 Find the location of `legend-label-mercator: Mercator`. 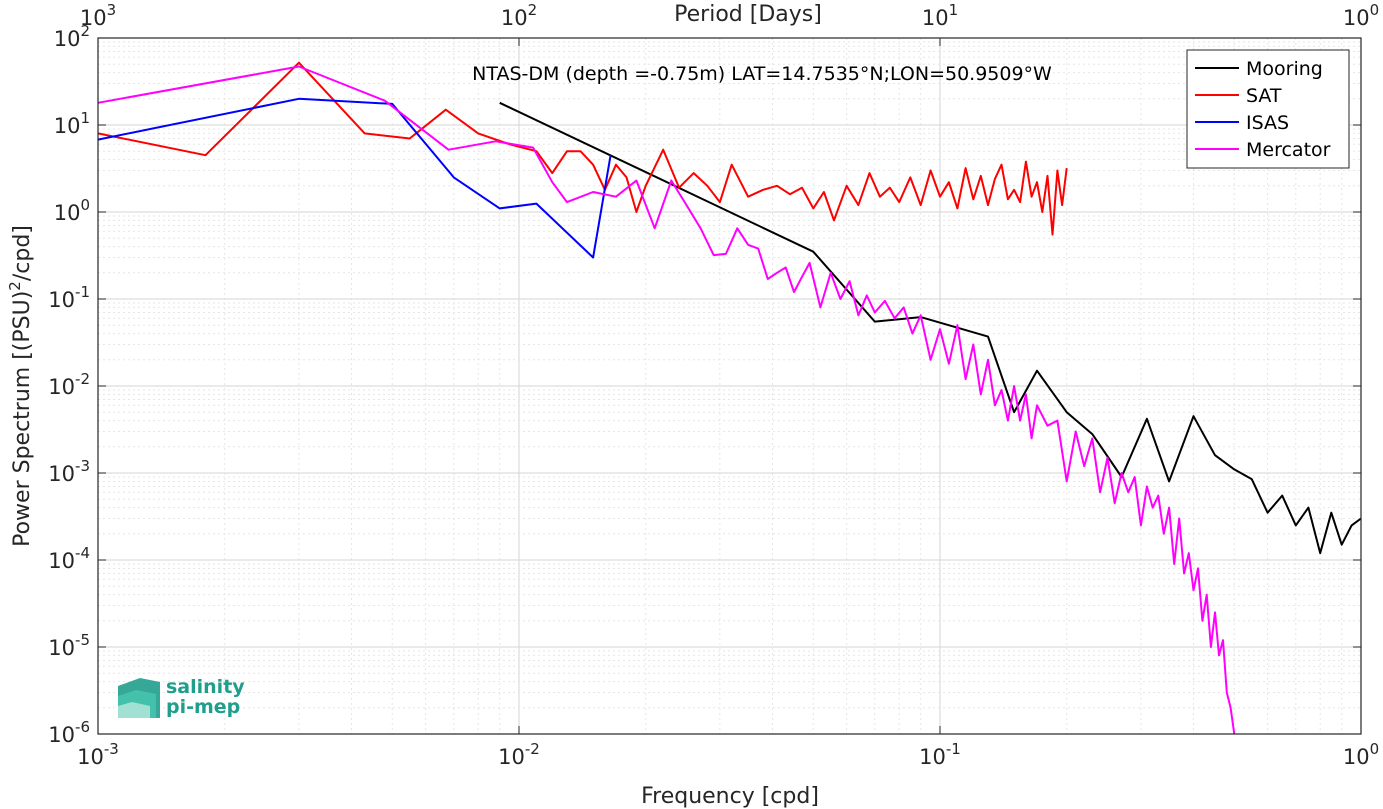

legend-label-mercator: Mercator is located at coordinates (1288, 150).